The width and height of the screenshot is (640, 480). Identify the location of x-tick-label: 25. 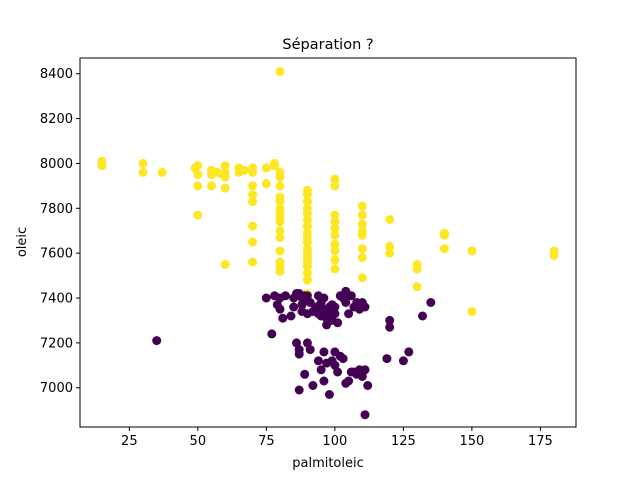
(129, 441).